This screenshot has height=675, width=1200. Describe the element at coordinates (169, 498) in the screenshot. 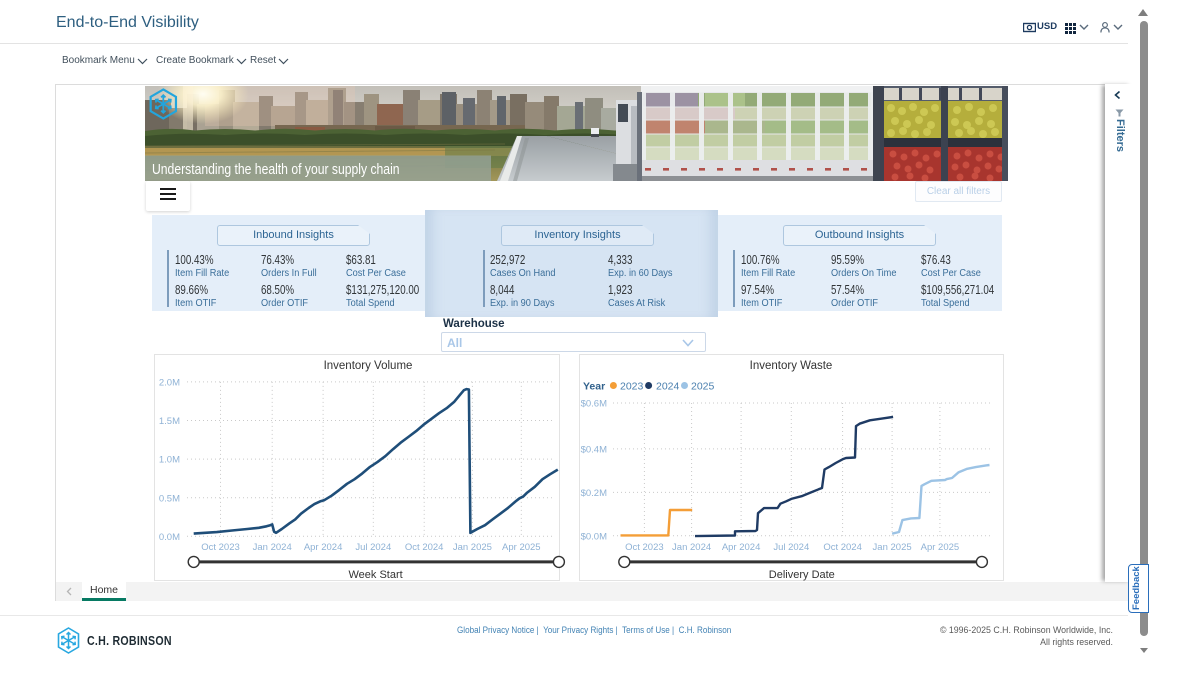

I see `svg-text: 0.5M` at that location.